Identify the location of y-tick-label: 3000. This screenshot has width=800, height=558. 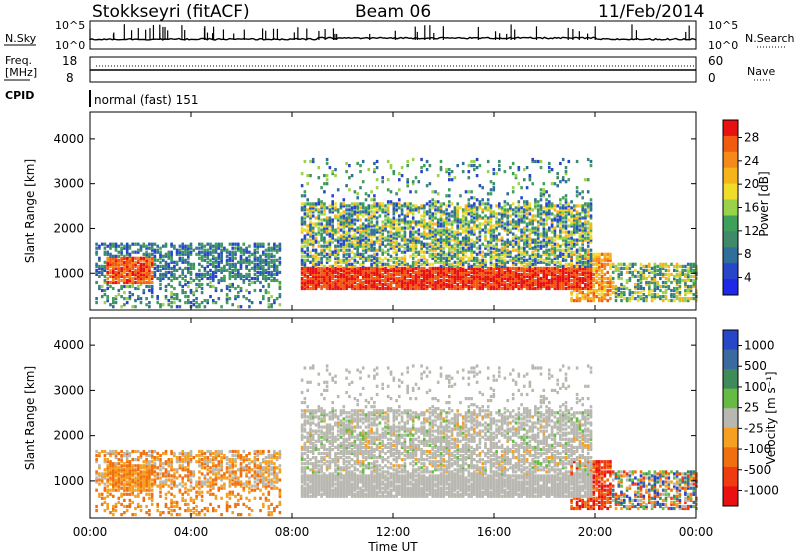
(68, 184).